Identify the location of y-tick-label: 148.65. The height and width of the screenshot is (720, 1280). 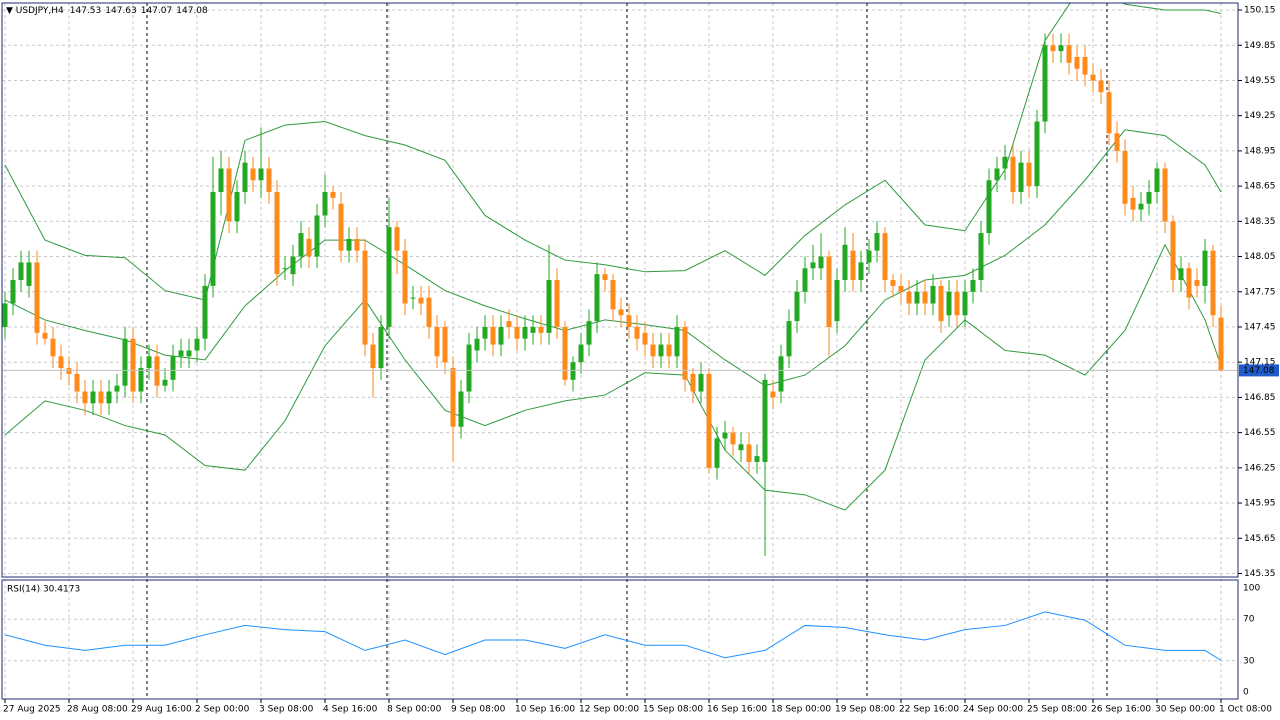
(1260, 187).